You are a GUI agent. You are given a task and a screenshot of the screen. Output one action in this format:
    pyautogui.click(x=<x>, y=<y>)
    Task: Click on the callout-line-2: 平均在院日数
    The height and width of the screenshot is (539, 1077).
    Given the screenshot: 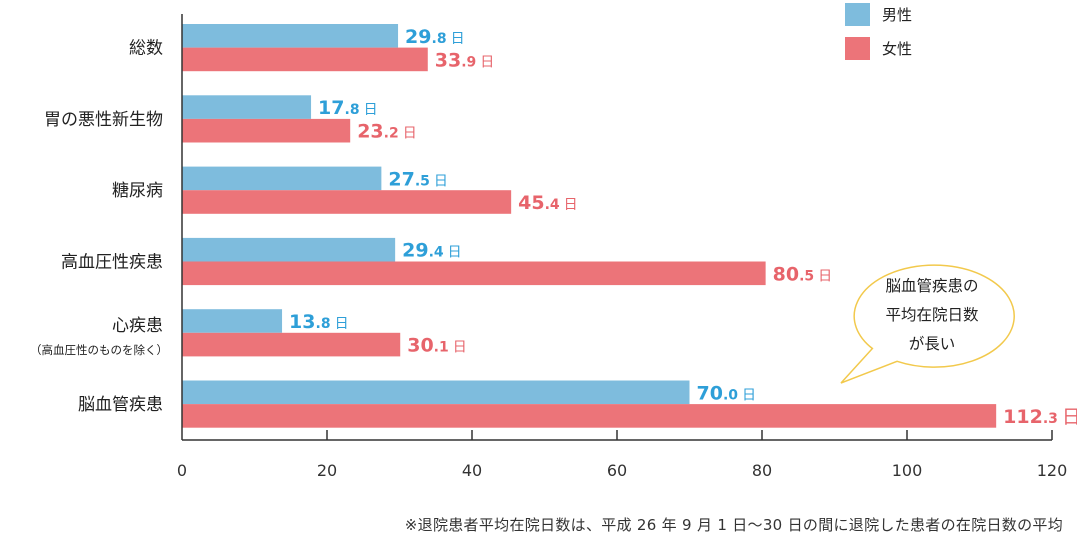 What is the action you would take?
    pyautogui.click(x=932, y=315)
    